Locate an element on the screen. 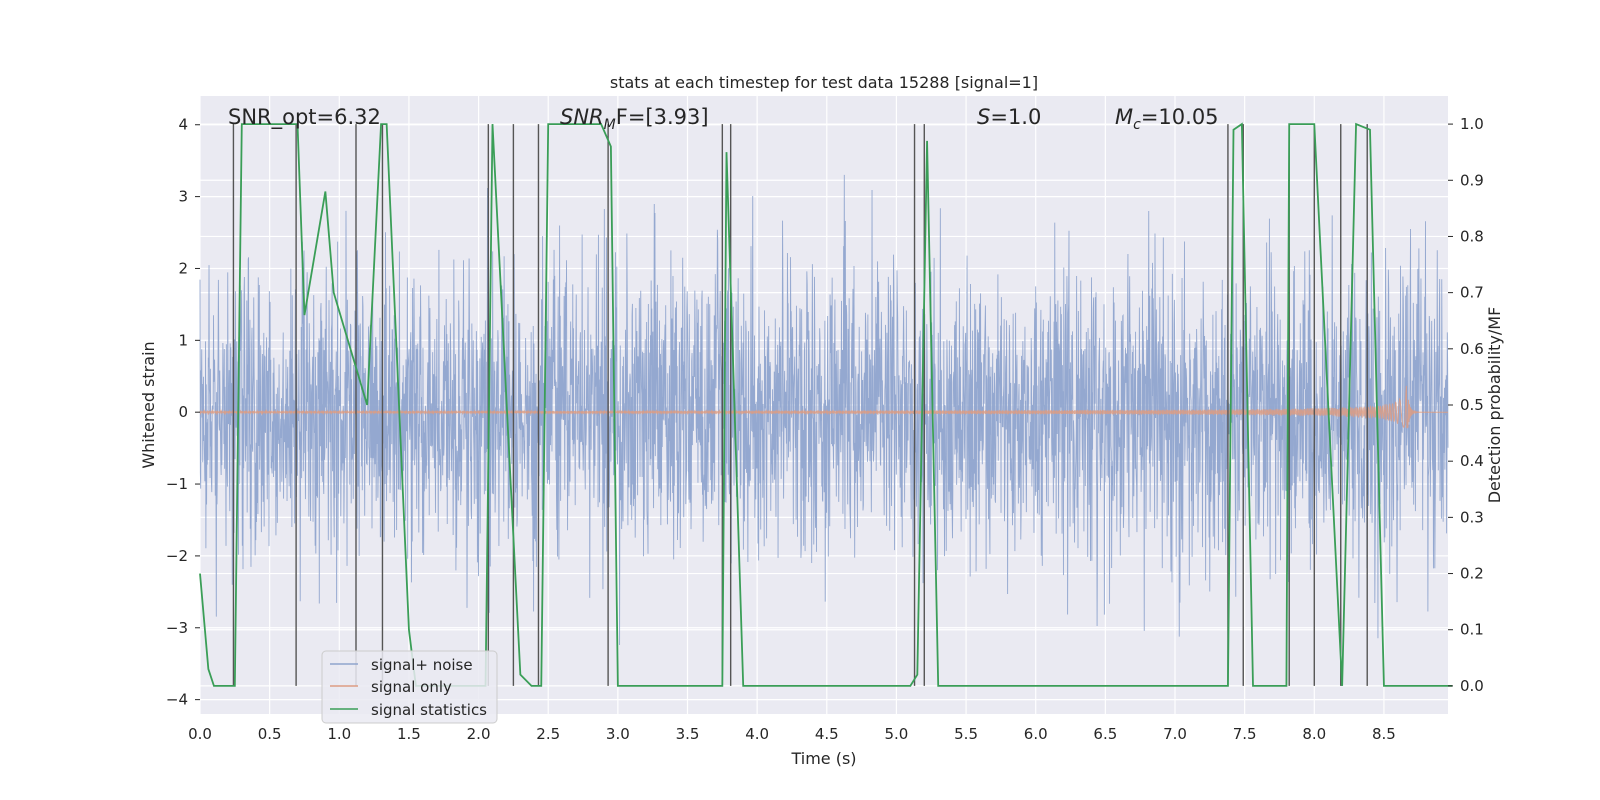 This screenshot has height=800, width=1600. annotation-snr-mf-rest: F=[3.93] is located at coordinates (662, 117).